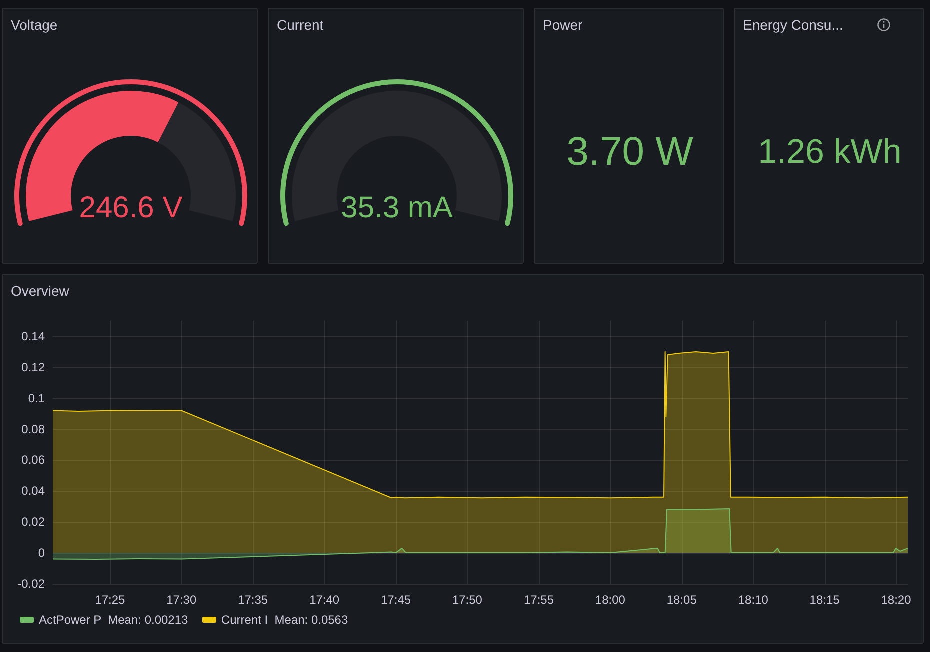 Image resolution: width=930 pixels, height=652 pixels. Describe the element at coordinates (37, 398) in the screenshot. I see `y-tick-label: 0.1` at that location.